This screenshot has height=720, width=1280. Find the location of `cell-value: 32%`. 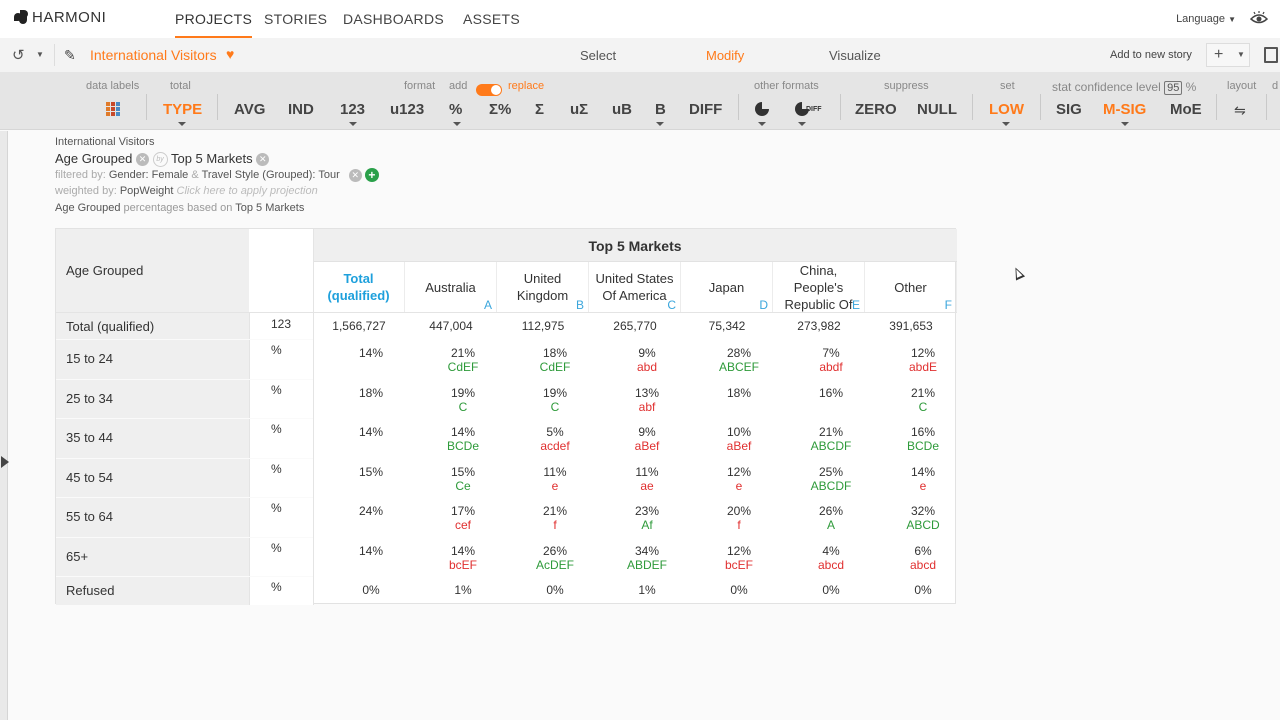

cell-value: 32% is located at coordinates (923, 511).